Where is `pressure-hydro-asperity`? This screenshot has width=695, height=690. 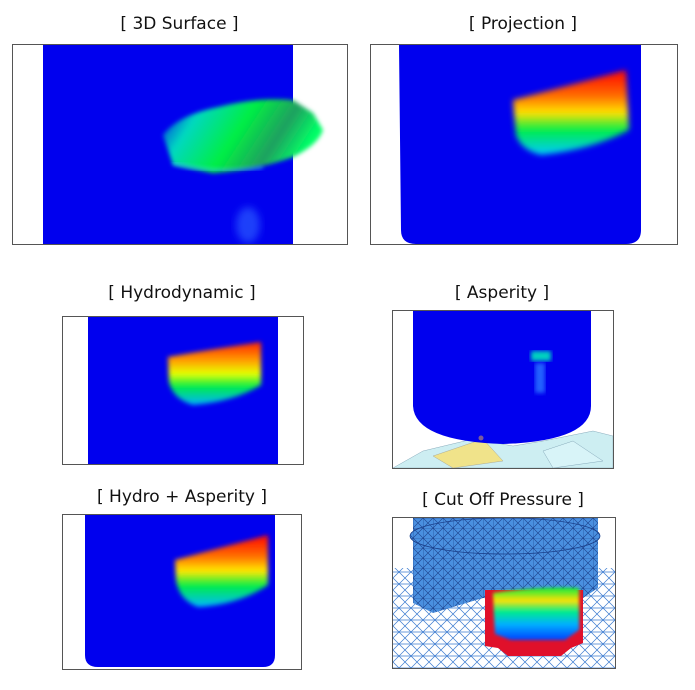
pressure-hydro-asperity is located at coordinates (221, 571).